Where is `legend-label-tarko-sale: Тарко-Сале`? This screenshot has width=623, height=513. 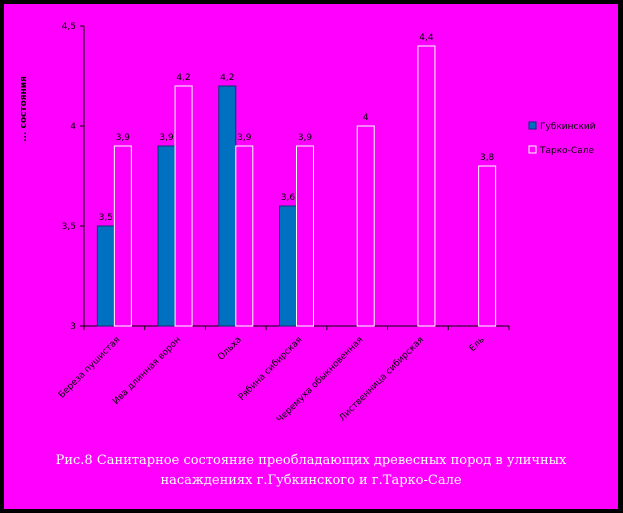
legend-label-tarko-sale: Тарко-Сале is located at coordinates (566, 151).